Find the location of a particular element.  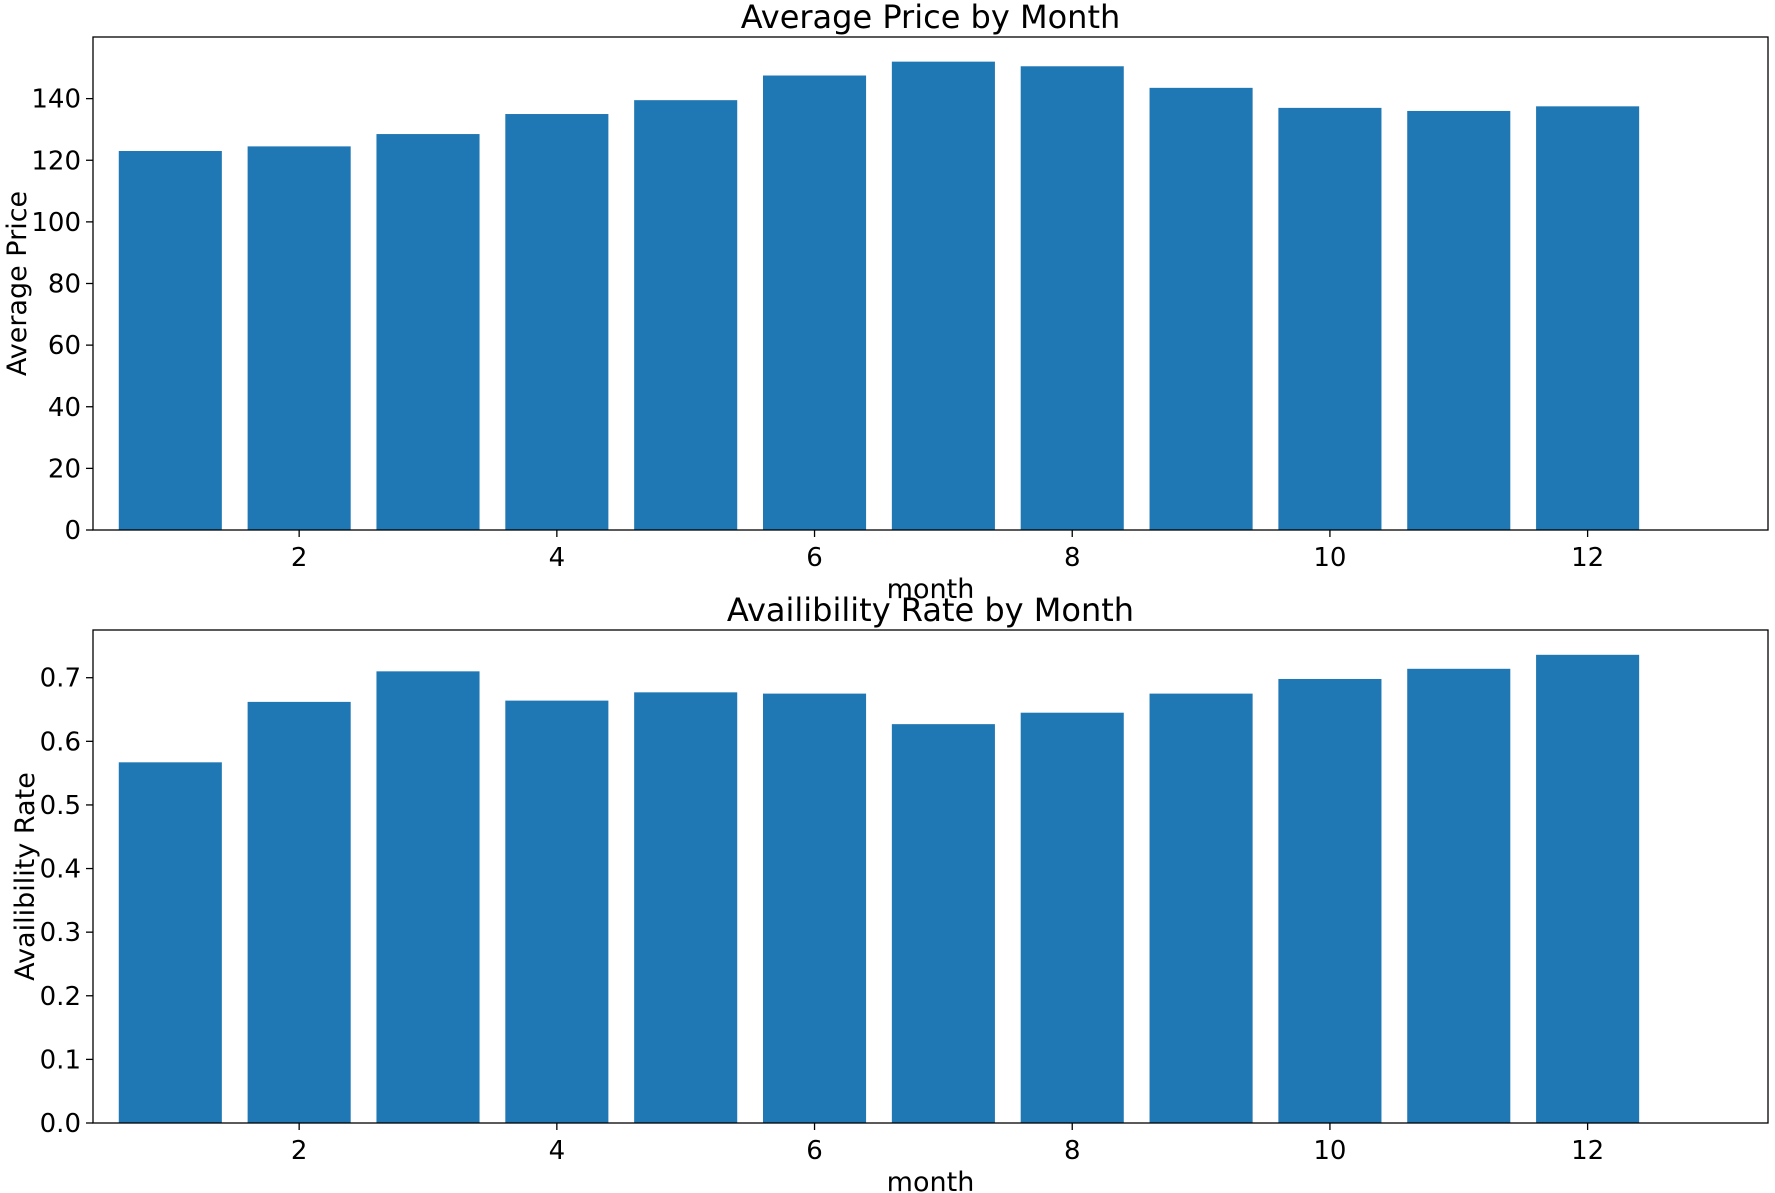

availability-xtick-label: 6 is located at coordinates (814, 1151).